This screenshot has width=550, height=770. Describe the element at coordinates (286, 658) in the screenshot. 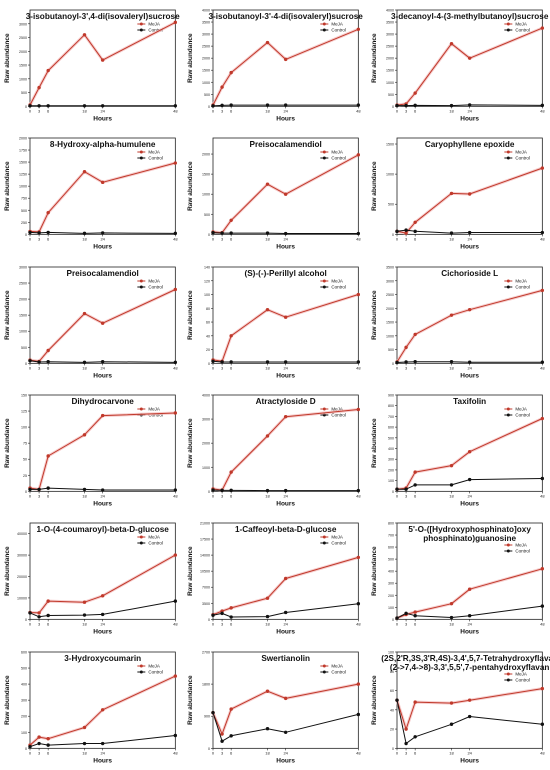

I see `chart-title-line: Swertianolin` at that location.